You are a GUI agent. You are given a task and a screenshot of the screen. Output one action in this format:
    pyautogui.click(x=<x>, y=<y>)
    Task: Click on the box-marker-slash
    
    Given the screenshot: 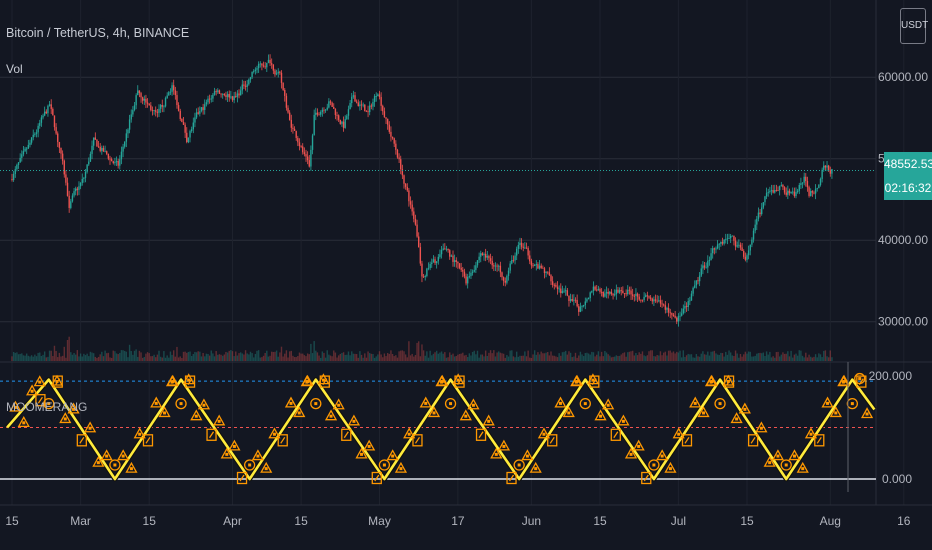 What is the action you would take?
    pyautogui.click(x=377, y=478)
    